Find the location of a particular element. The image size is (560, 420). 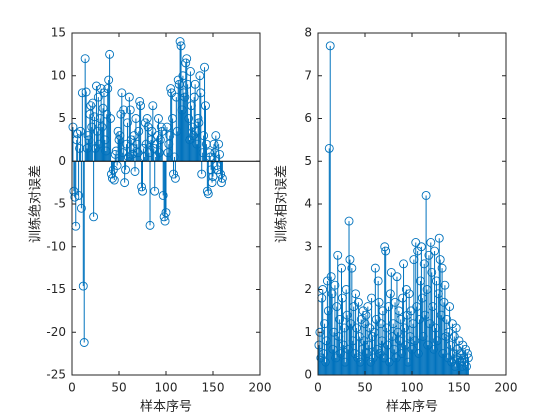

y-tick-label: 4 is located at coordinates (308, 204).